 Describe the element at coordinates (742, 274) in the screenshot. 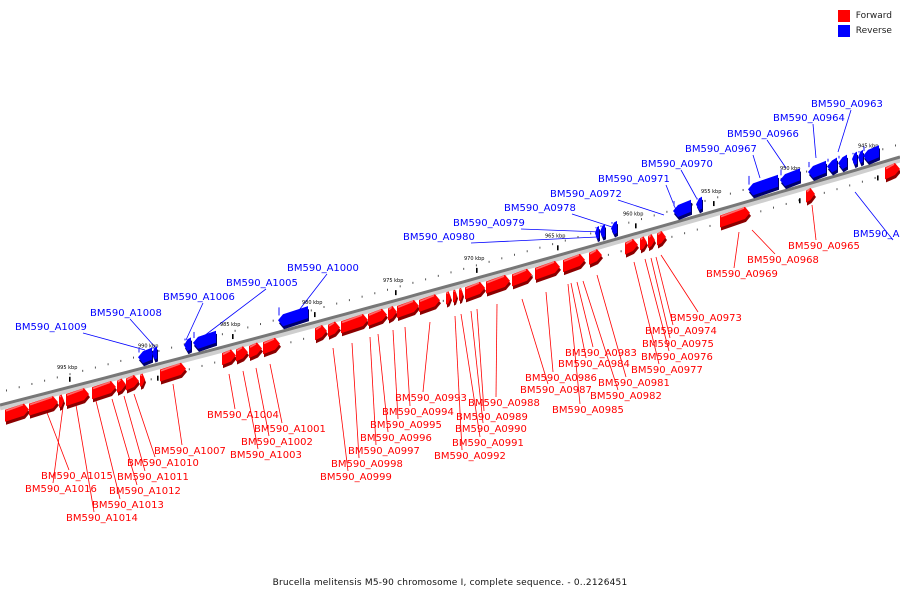

I see `forward-gene-label: BM590_A0969` at that location.